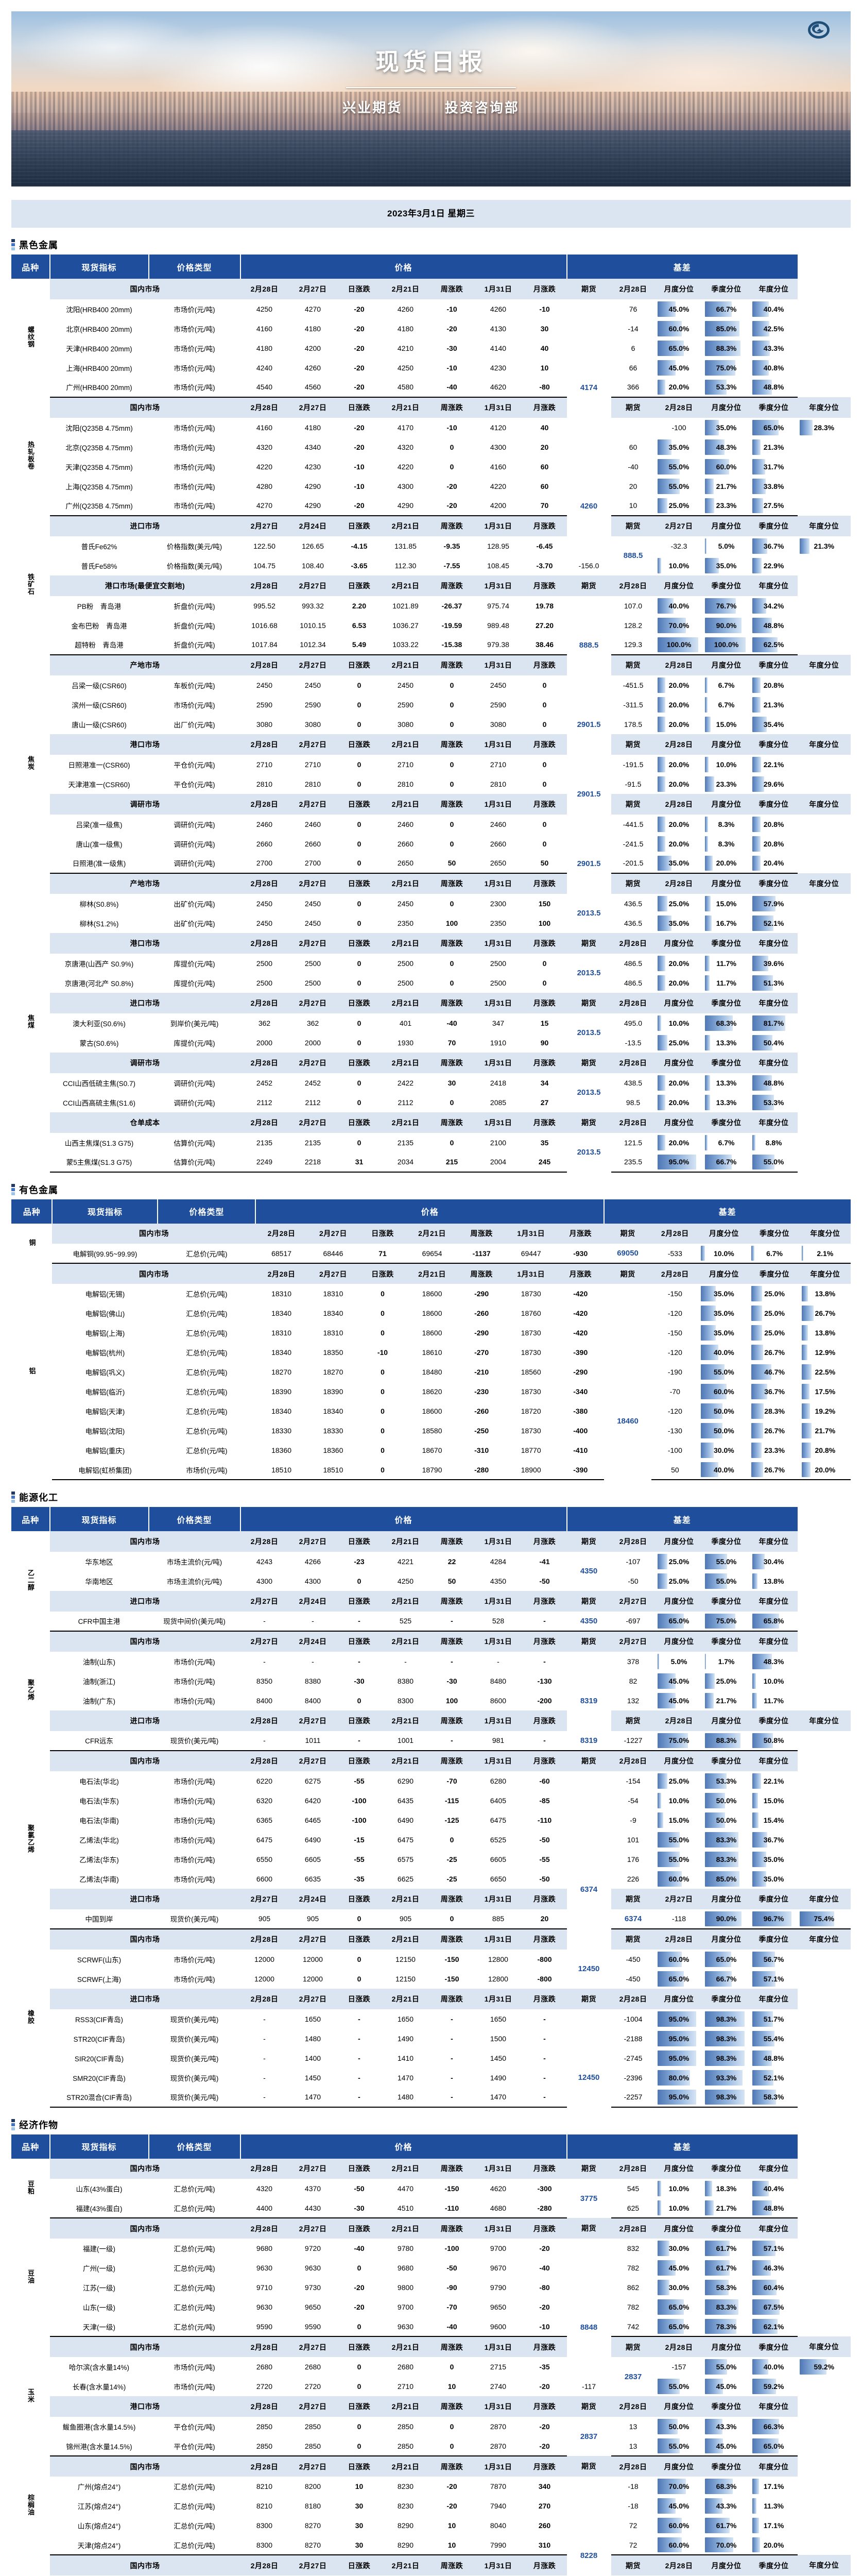 This screenshot has height=2576, width=862. I want to click on row-price-d4: 4120, so click(498, 427).